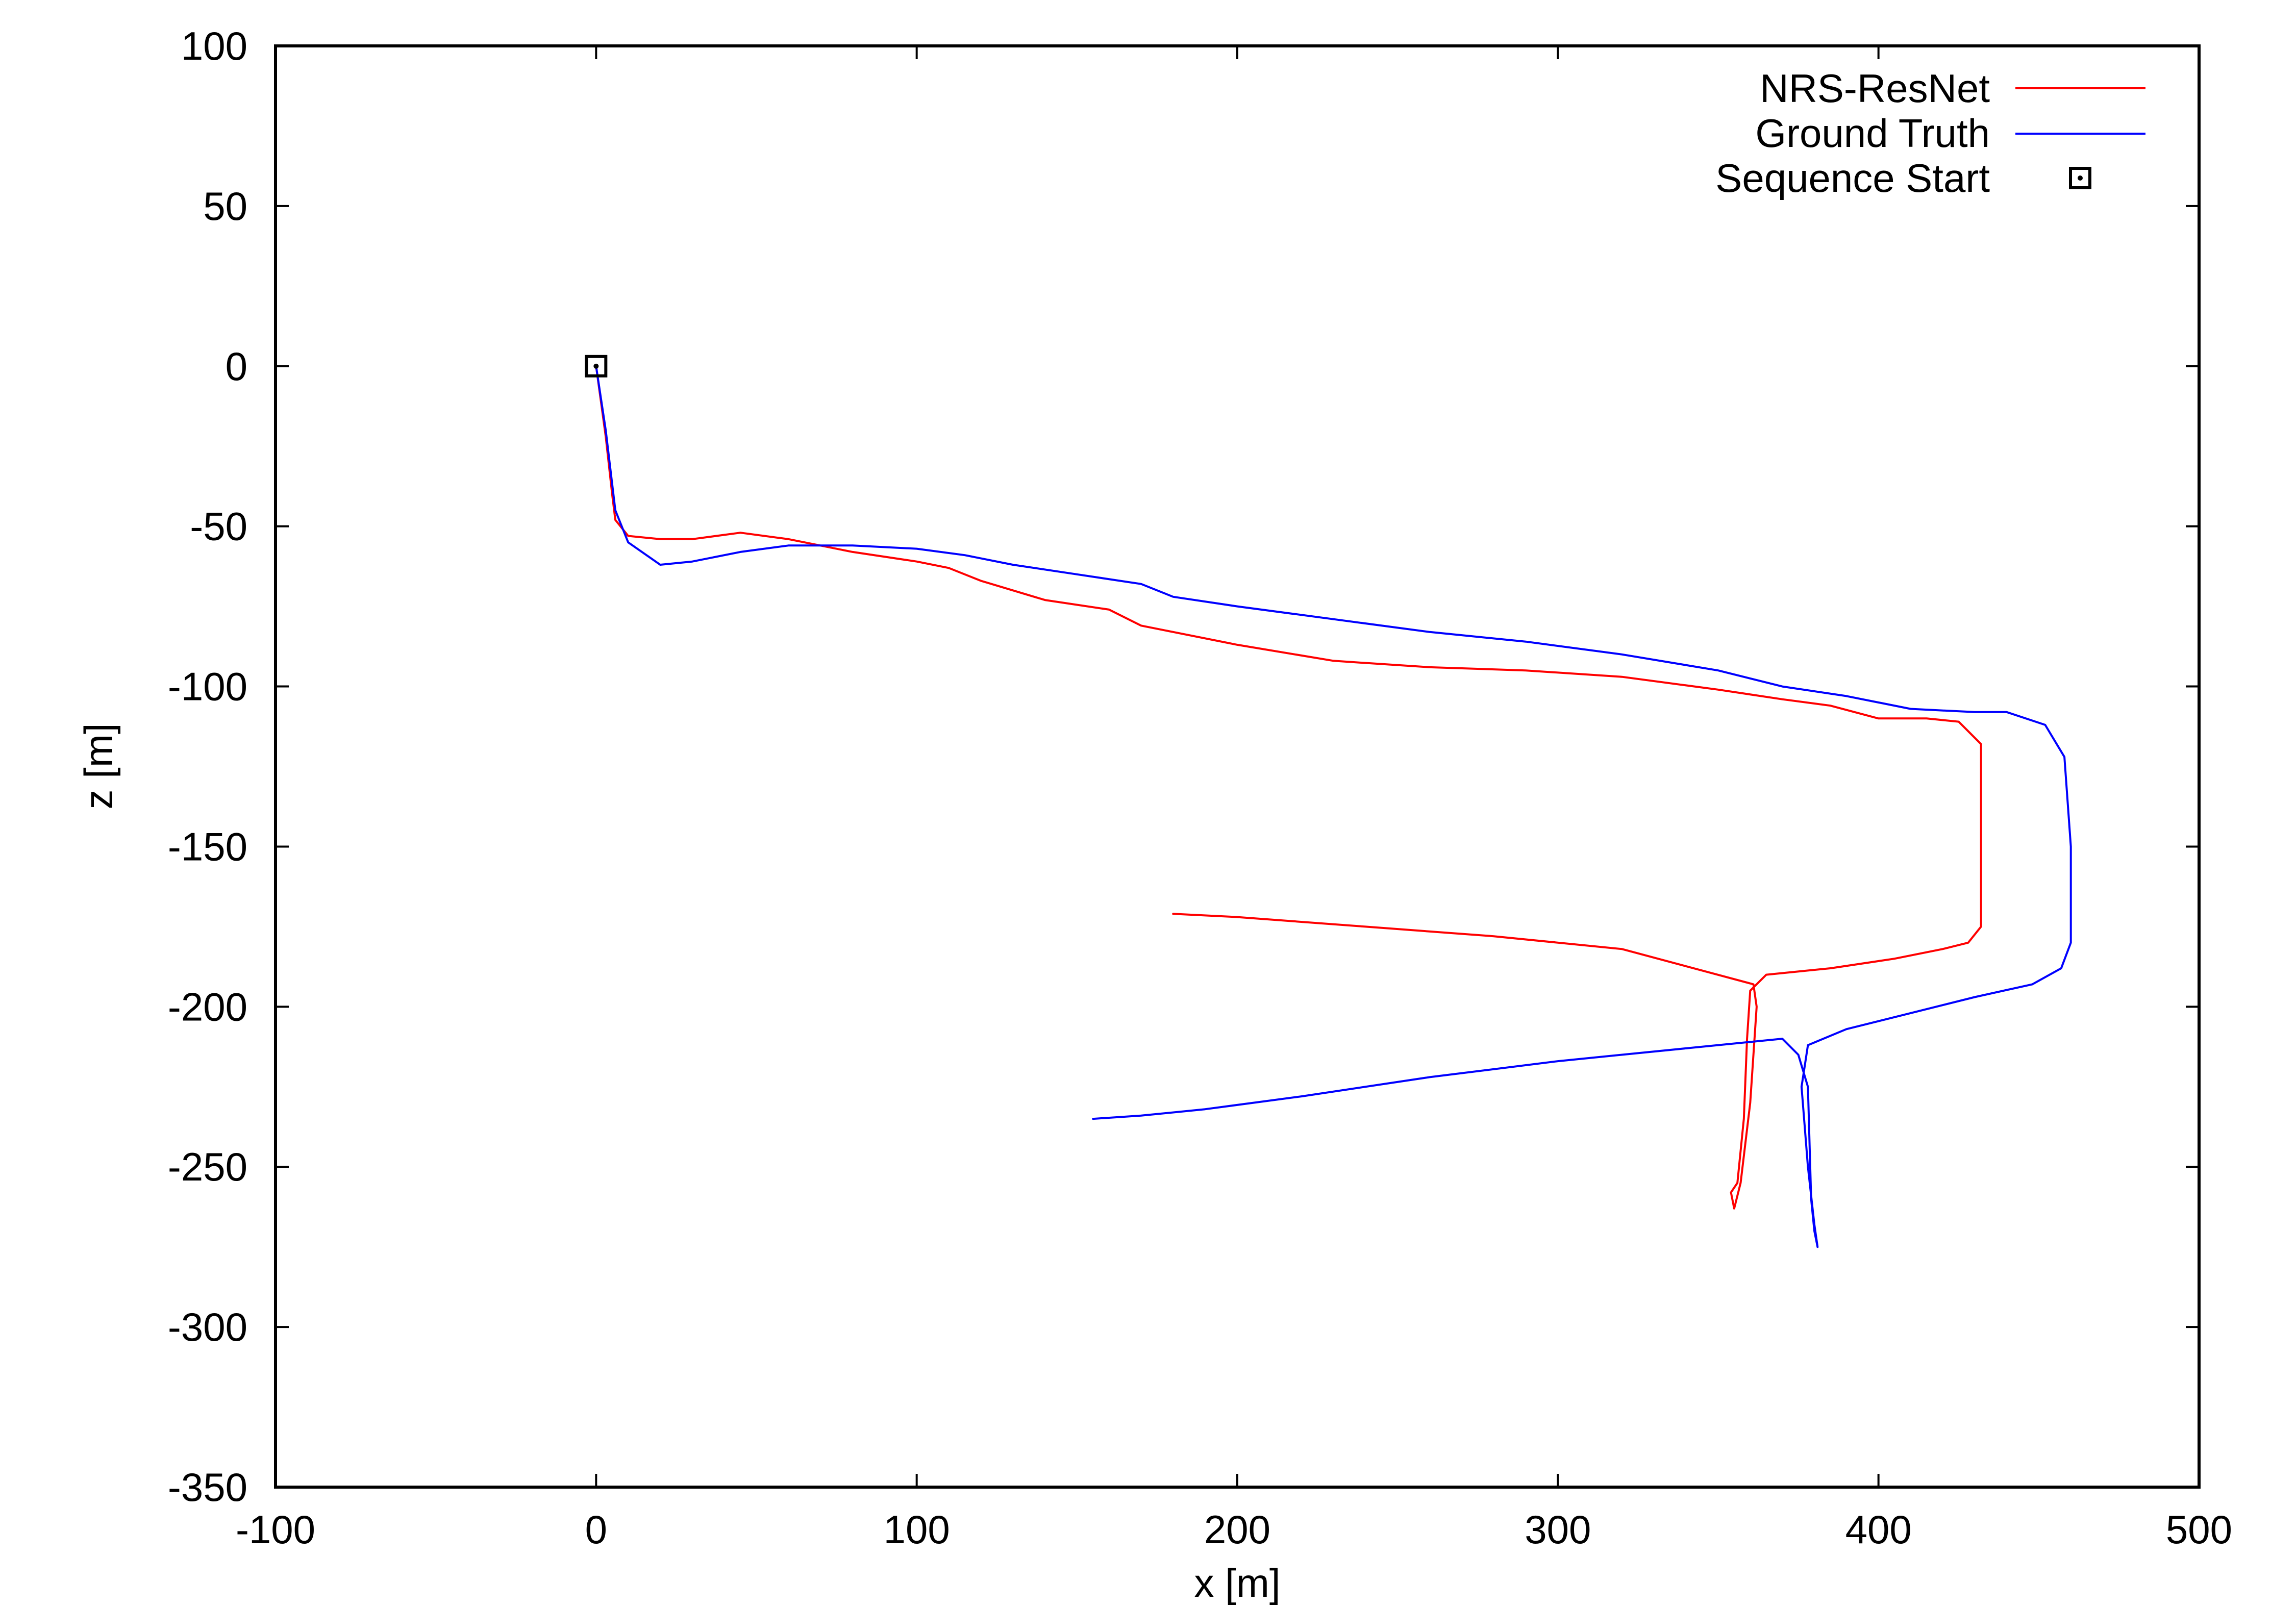 Image resolution: width=2296 pixels, height=1607 pixels. I want to click on marker-sequence-start-dot, so click(596, 366).